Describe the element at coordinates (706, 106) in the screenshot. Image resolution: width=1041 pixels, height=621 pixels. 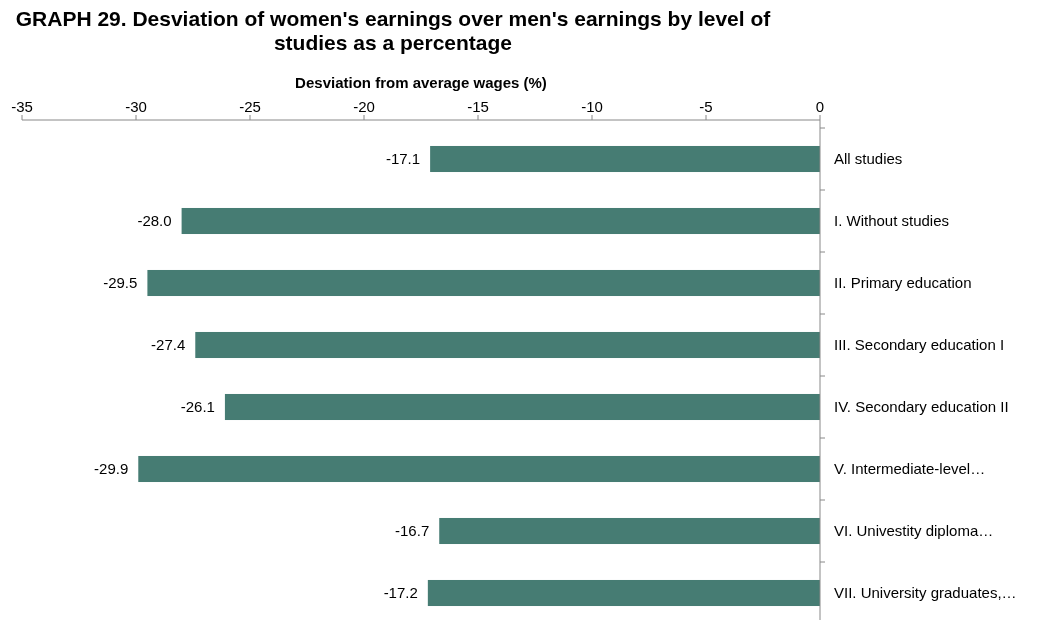
I see `x-tick-label: -5` at that location.